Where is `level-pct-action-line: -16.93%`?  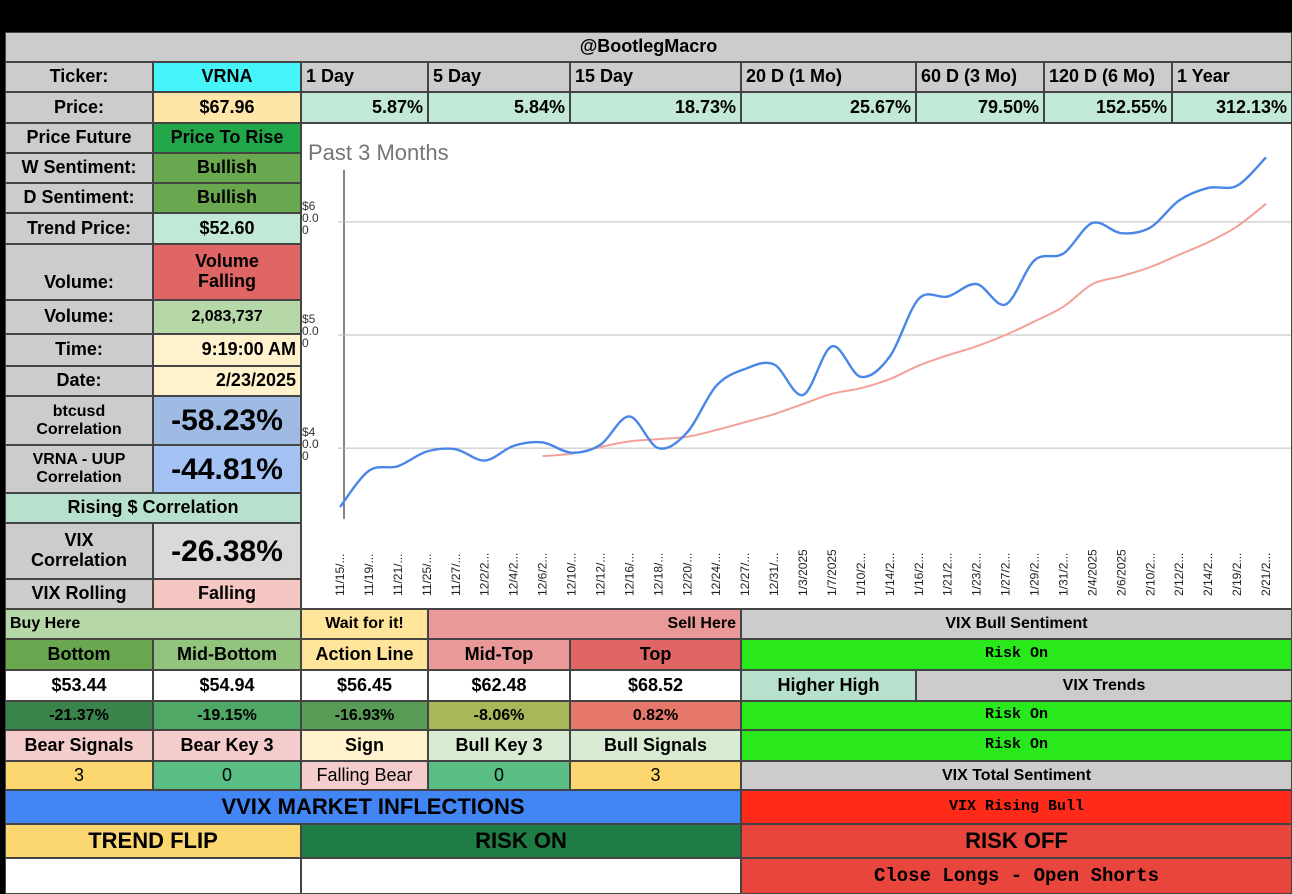 level-pct-action-line: -16.93% is located at coordinates (364, 715).